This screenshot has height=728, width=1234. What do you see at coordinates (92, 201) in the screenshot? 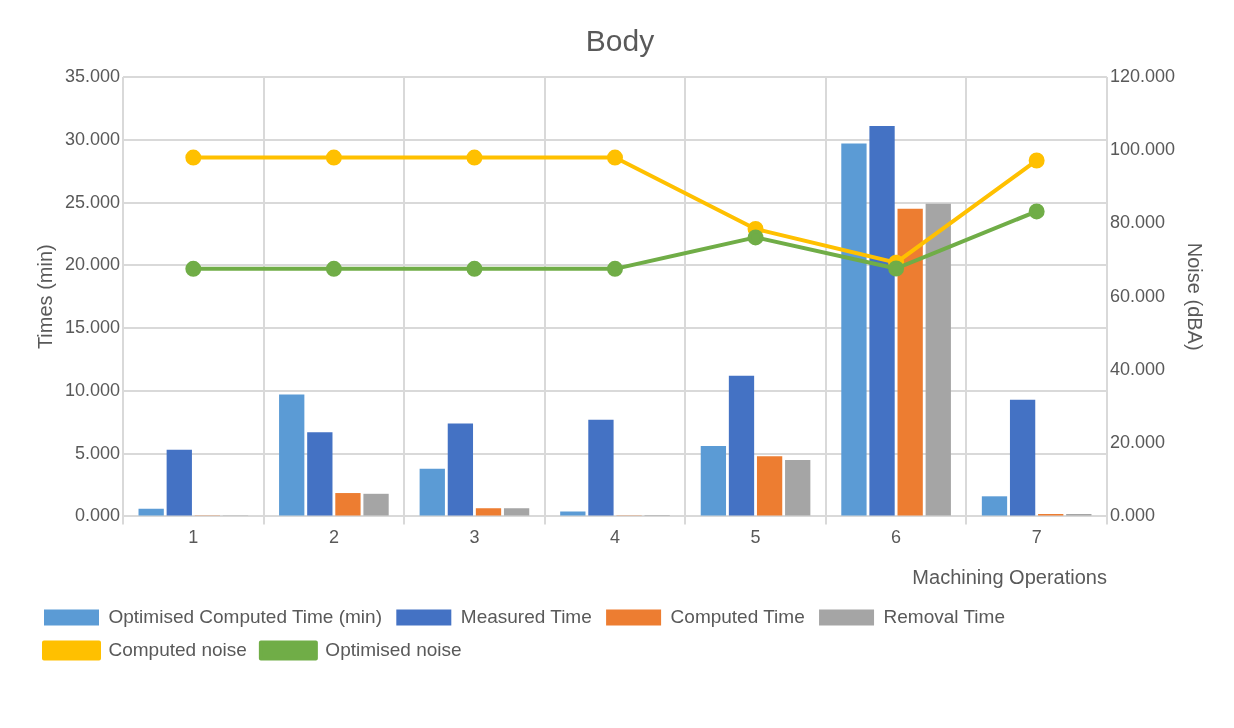
I see `y-tick-label: 25.000` at bounding box center [92, 201].